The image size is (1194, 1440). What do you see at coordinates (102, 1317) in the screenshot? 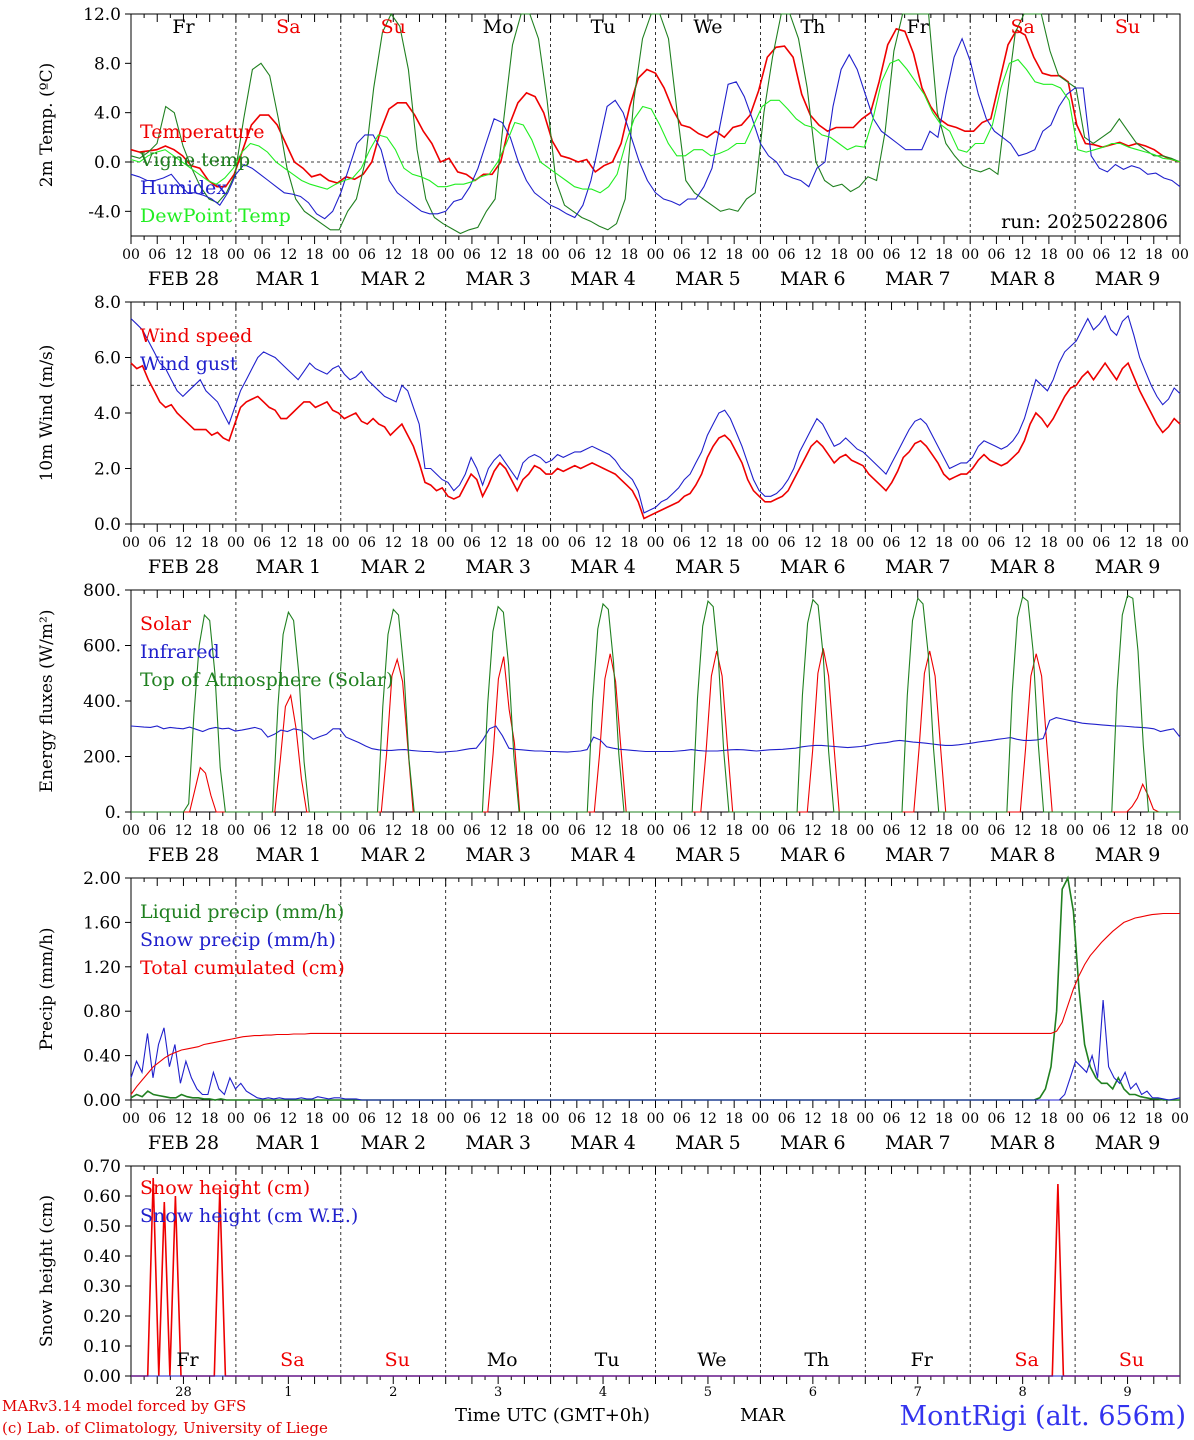
I see `y-tick-label: 0.20` at bounding box center [102, 1317].